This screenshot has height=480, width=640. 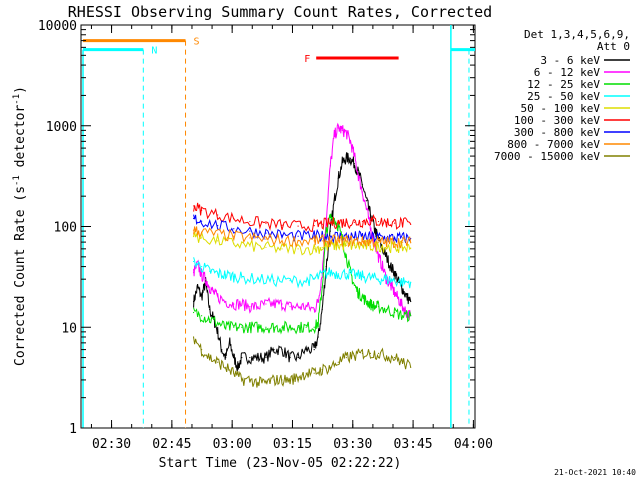 I want to click on legend-label: 300 - 800 keV, so click(x=557, y=132).